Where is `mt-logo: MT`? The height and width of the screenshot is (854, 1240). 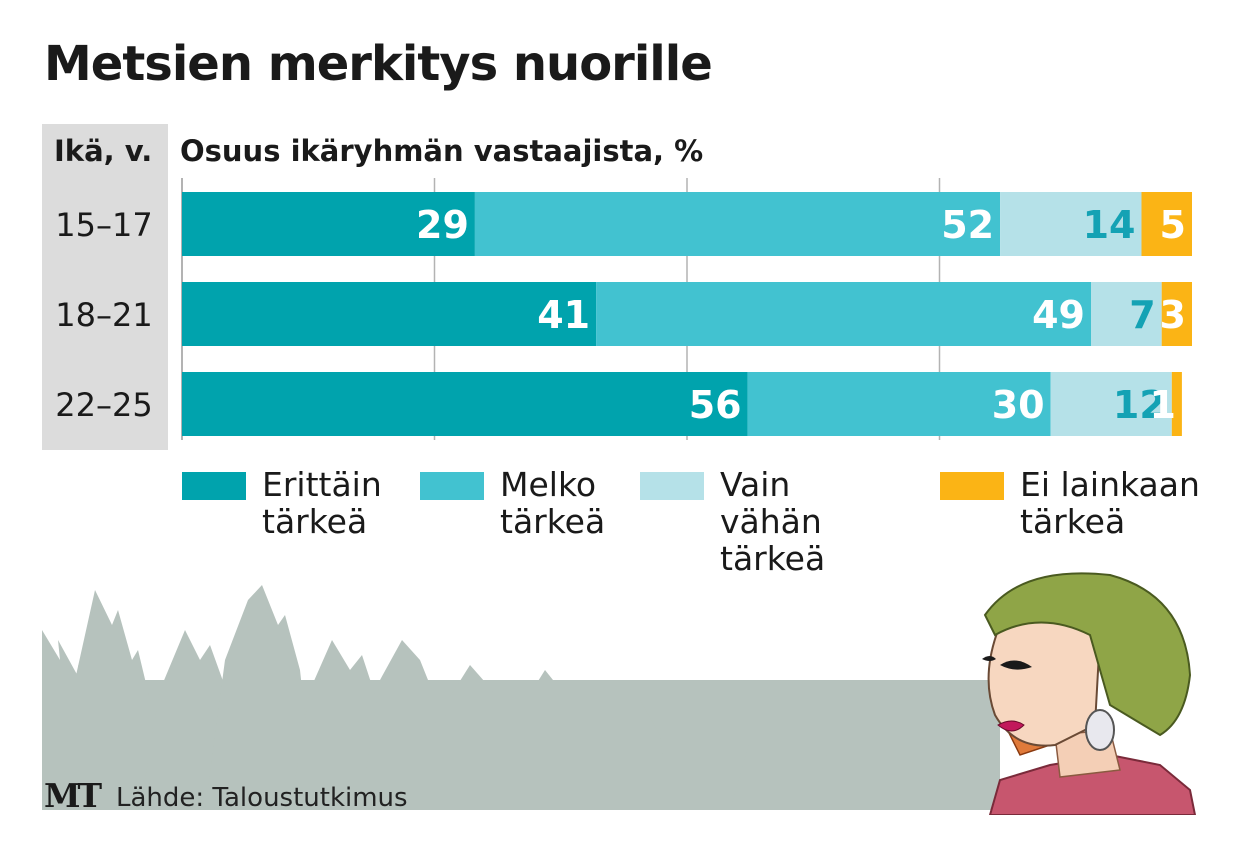
mt-logo: MT is located at coordinates (73, 795).